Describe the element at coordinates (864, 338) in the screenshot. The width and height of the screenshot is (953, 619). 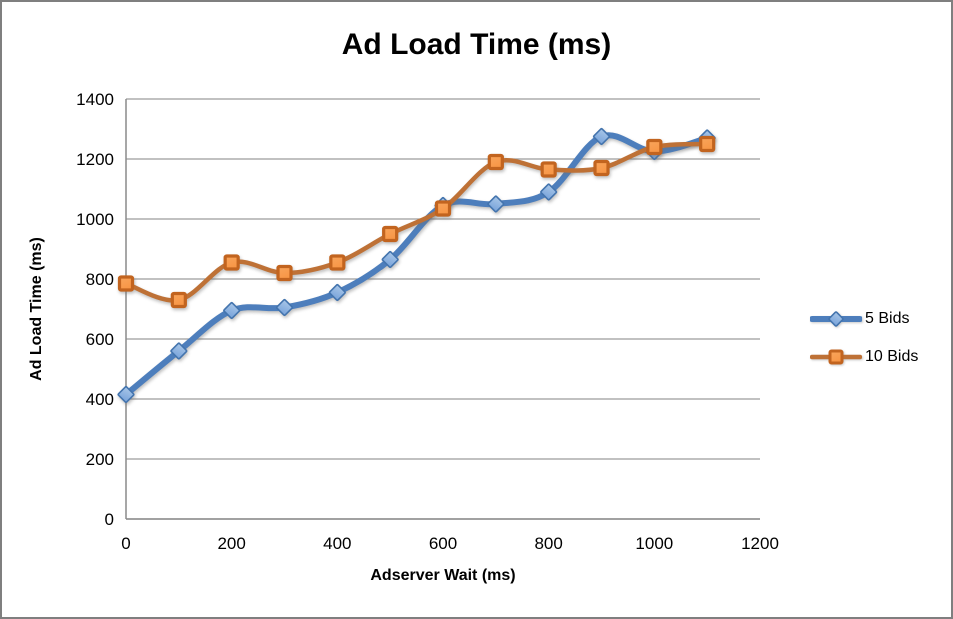
I see `legend: 5 Bids 10 Bids` at that location.